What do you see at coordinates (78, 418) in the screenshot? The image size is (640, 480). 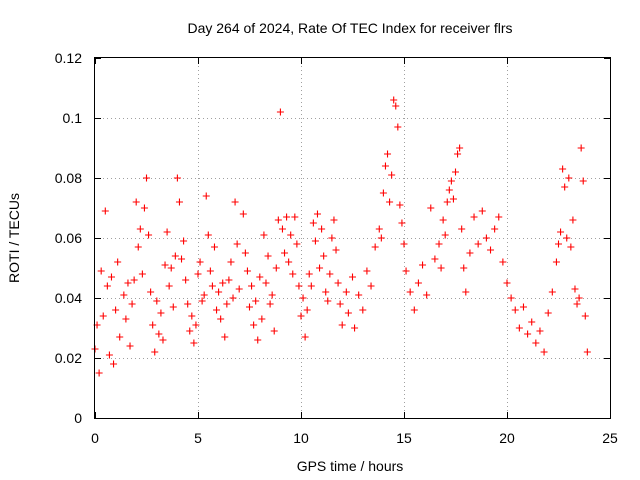 I see `y-tick-label: 0` at bounding box center [78, 418].